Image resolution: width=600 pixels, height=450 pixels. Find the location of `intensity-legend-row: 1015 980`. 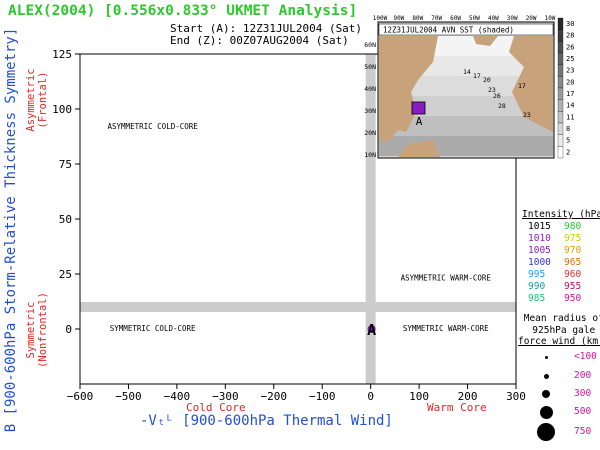

intensity-legend-row: 1015 980 is located at coordinates (554, 226).